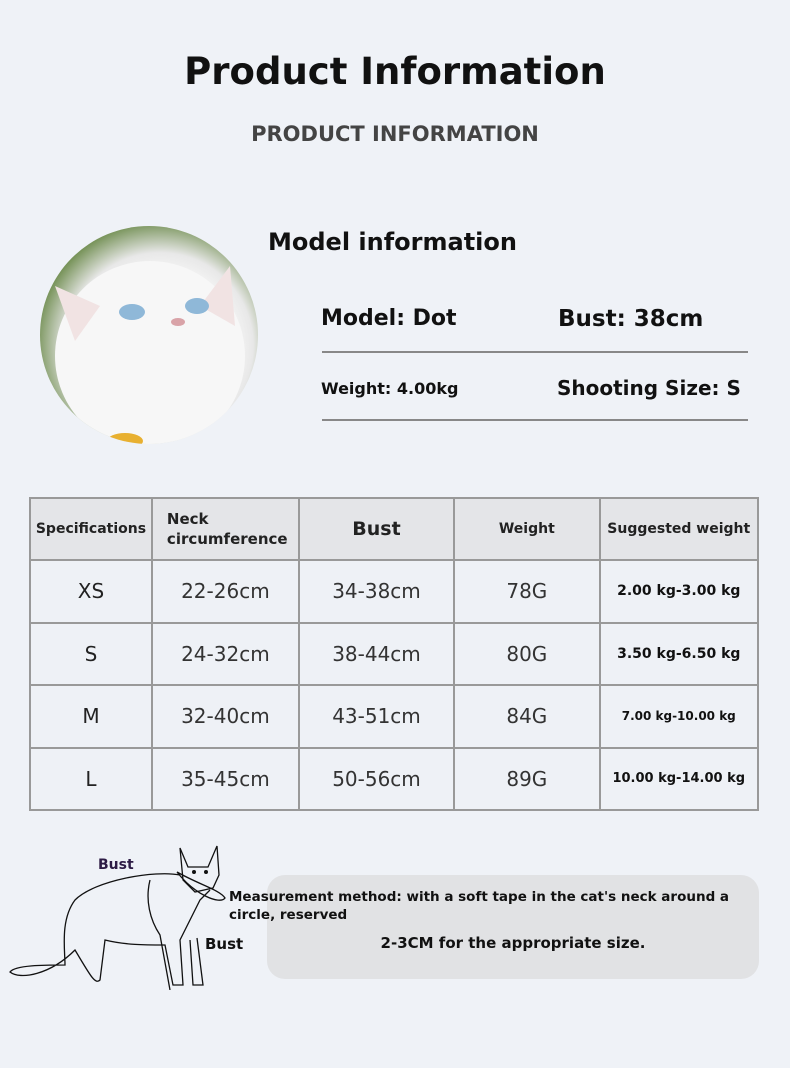  What do you see at coordinates (91, 591) in the screenshot?
I see `cell-size: XS` at bounding box center [91, 591].